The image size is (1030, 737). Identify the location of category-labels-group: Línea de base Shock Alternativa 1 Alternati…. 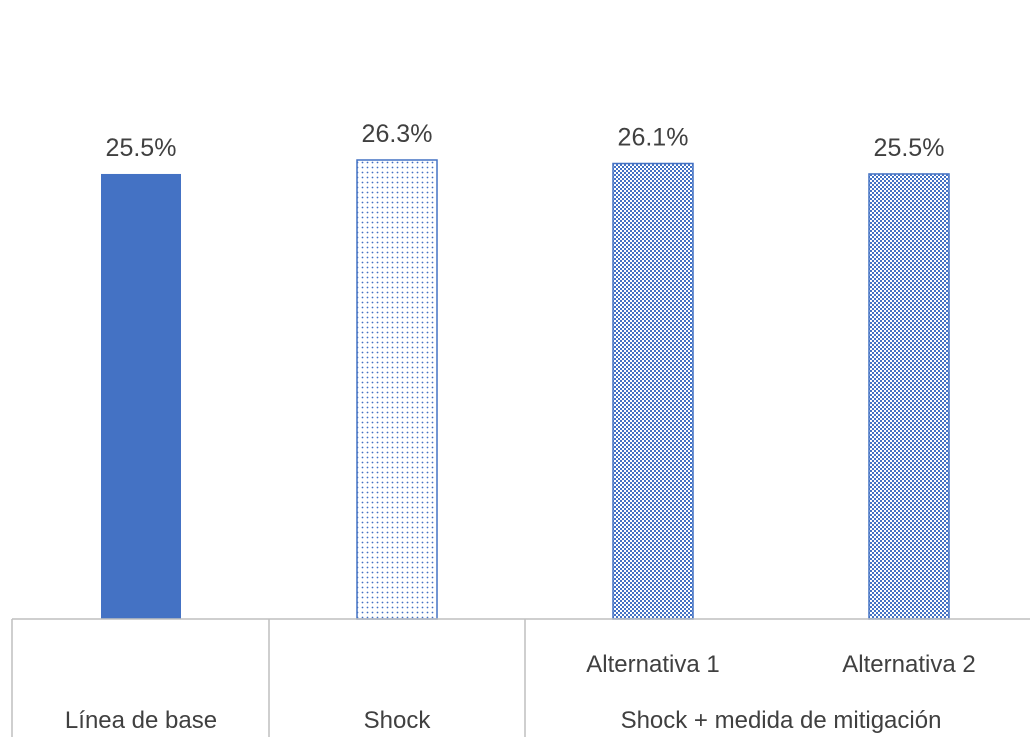
(520, 692).